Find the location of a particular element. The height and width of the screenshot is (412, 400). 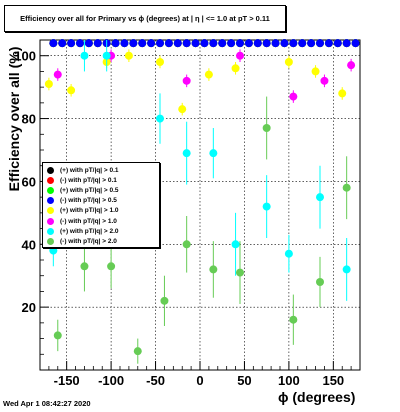

x-tick-label: -50 is located at coordinates (155, 380).